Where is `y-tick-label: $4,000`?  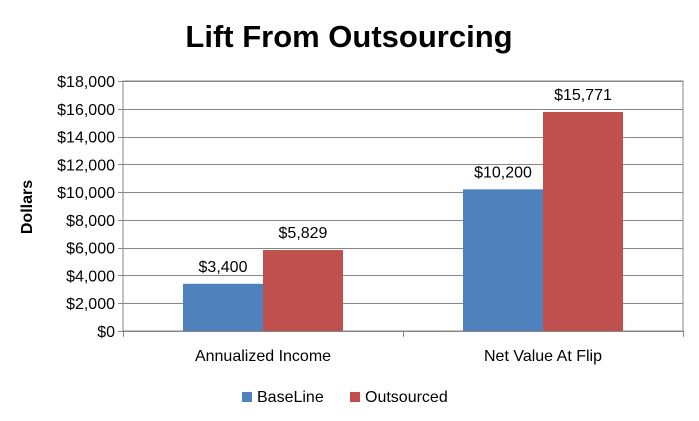 y-tick-label: $4,000 is located at coordinates (90, 276).